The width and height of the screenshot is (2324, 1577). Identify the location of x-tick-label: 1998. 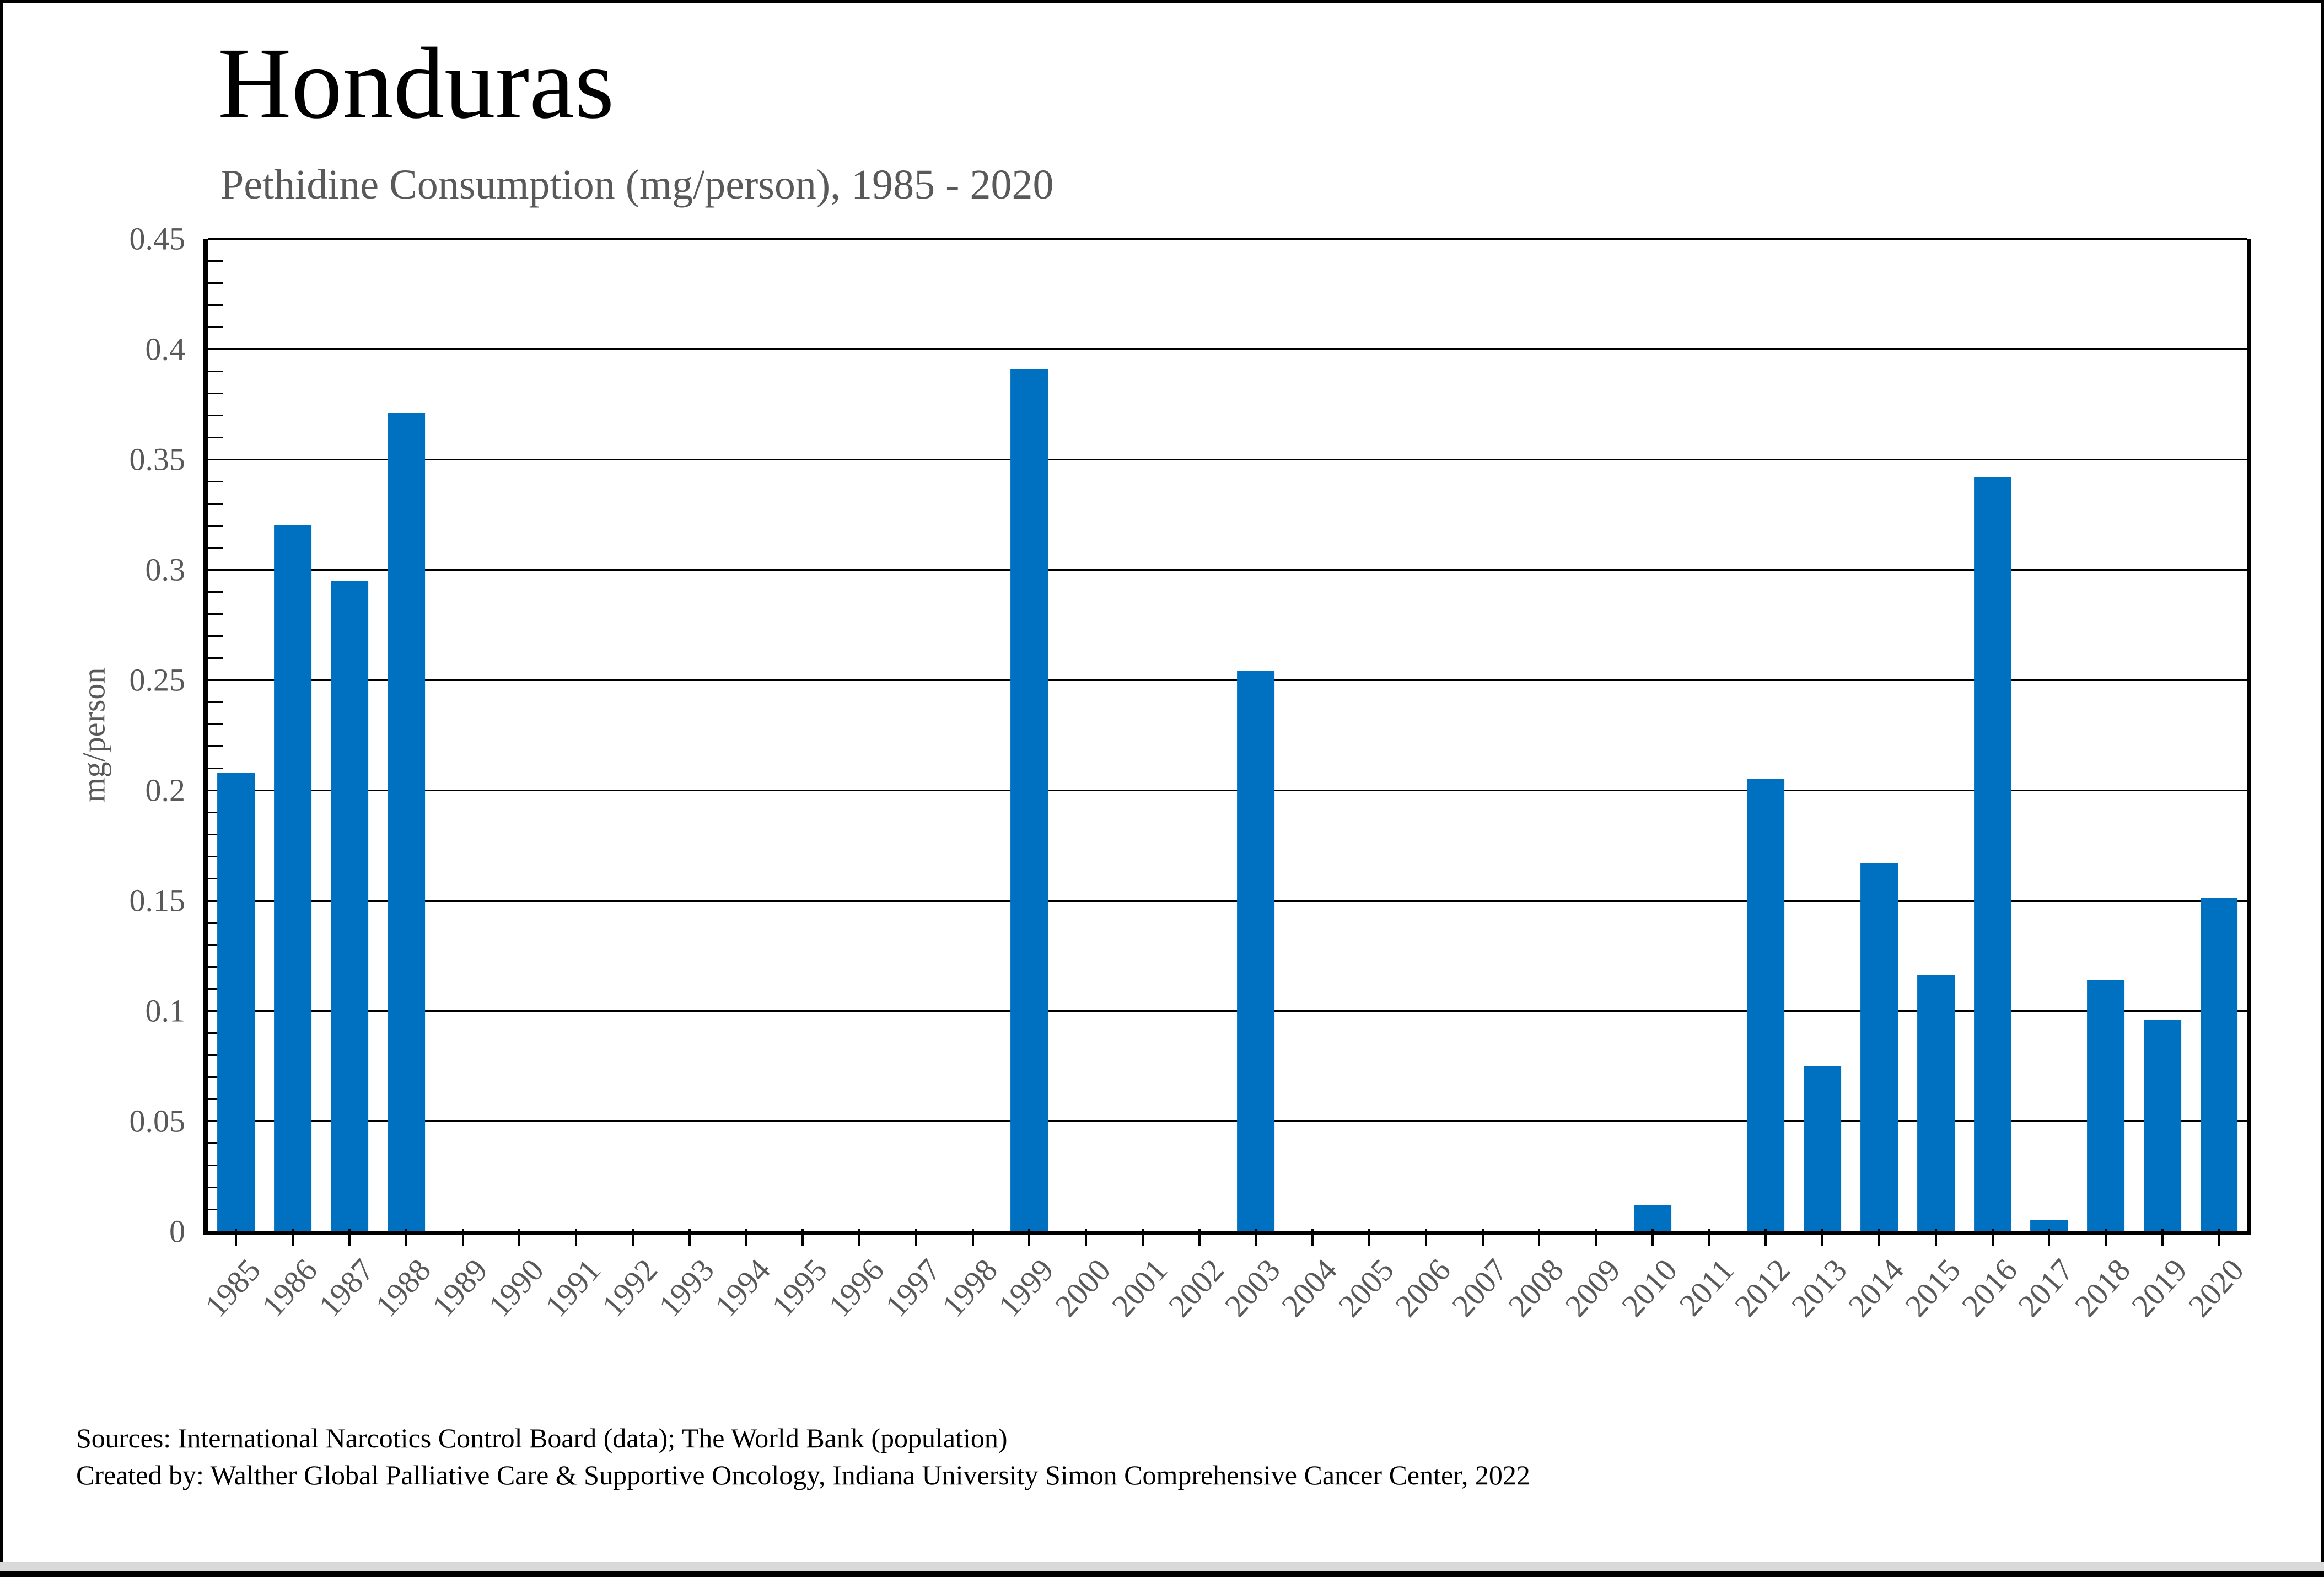
(969, 1288).